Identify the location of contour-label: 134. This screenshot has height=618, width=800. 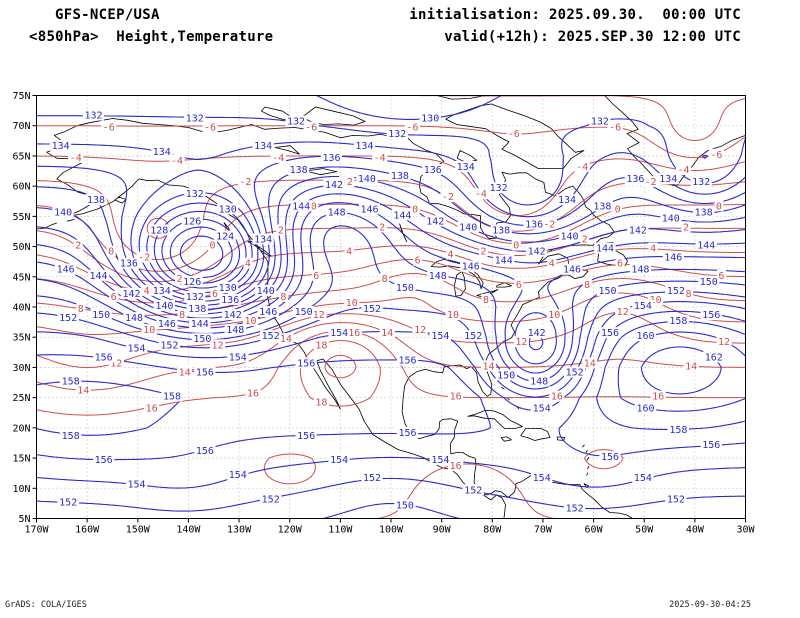
(567, 200).